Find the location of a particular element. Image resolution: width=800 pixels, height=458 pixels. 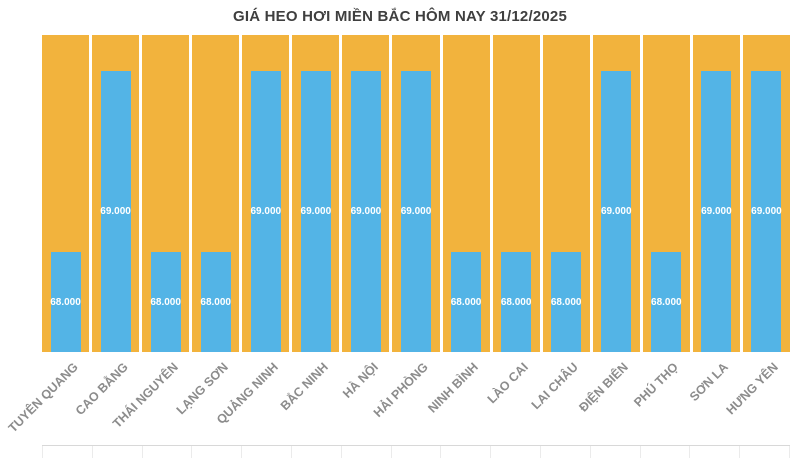

x-axis-label: QUẢNG NINH is located at coordinates (247, 393).